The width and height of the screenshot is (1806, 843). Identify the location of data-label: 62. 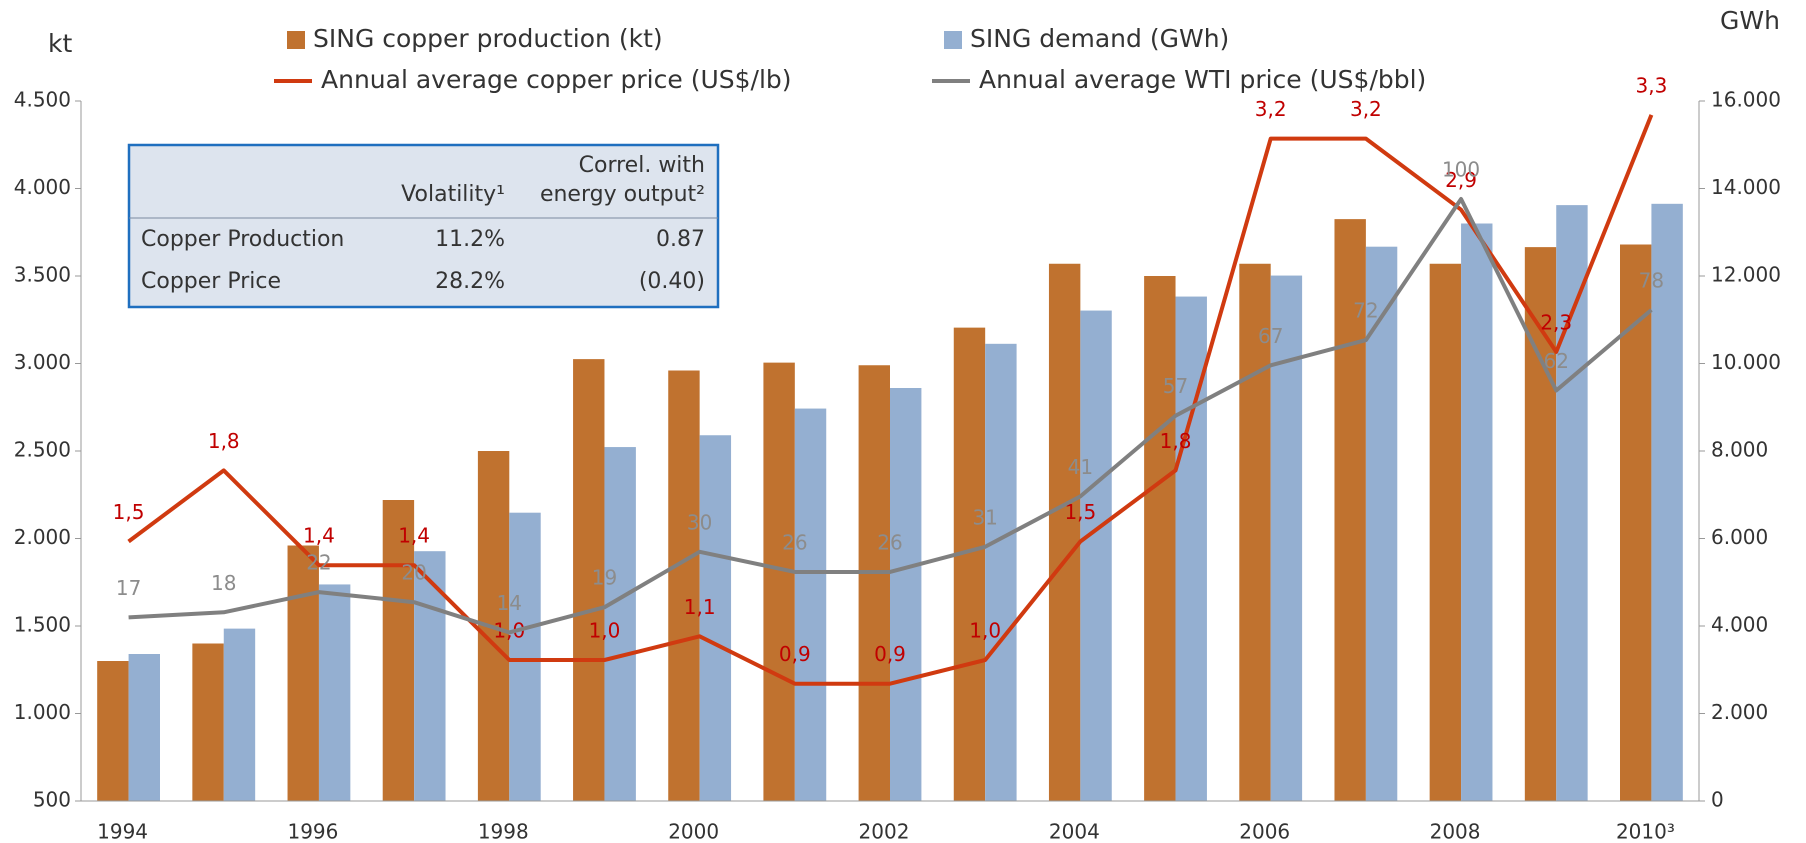
(1556, 361).